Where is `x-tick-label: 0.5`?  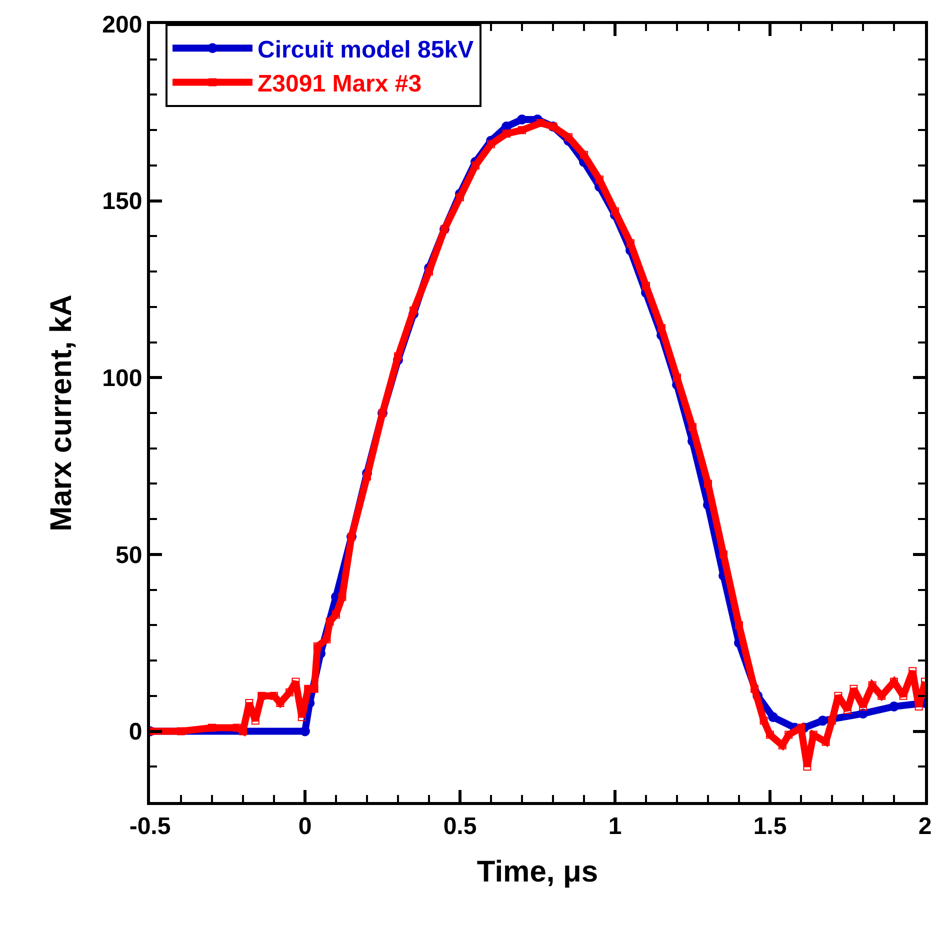
x-tick-label: 0.5 is located at coordinates (460, 826).